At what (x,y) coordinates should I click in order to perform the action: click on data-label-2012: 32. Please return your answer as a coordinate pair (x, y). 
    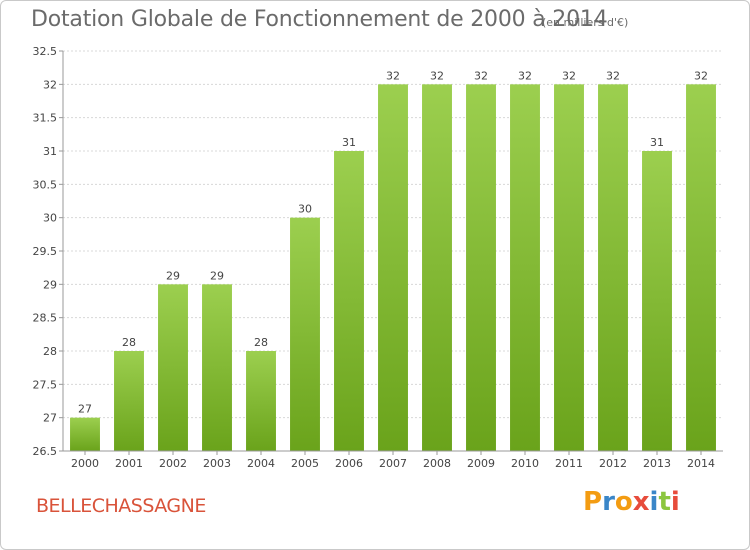
    Looking at the image, I should click on (613, 75).